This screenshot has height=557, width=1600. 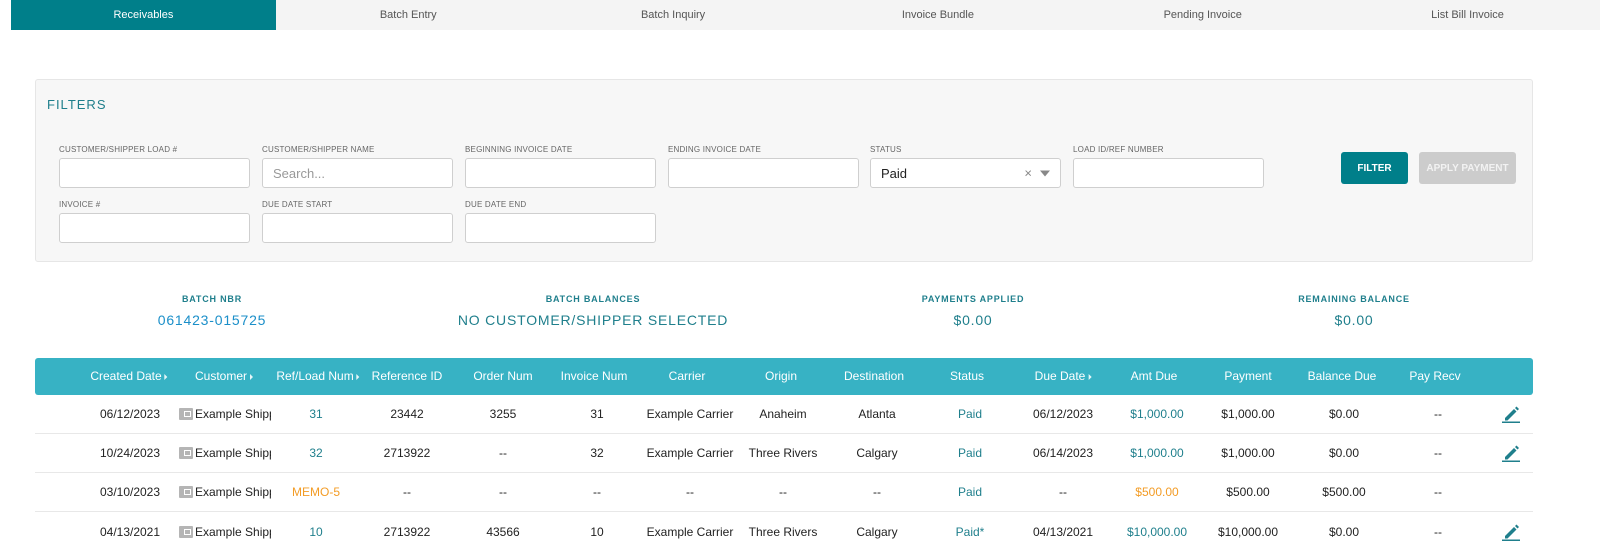 What do you see at coordinates (130, 531) in the screenshot?
I see `created-date: 04/13/2021` at bounding box center [130, 531].